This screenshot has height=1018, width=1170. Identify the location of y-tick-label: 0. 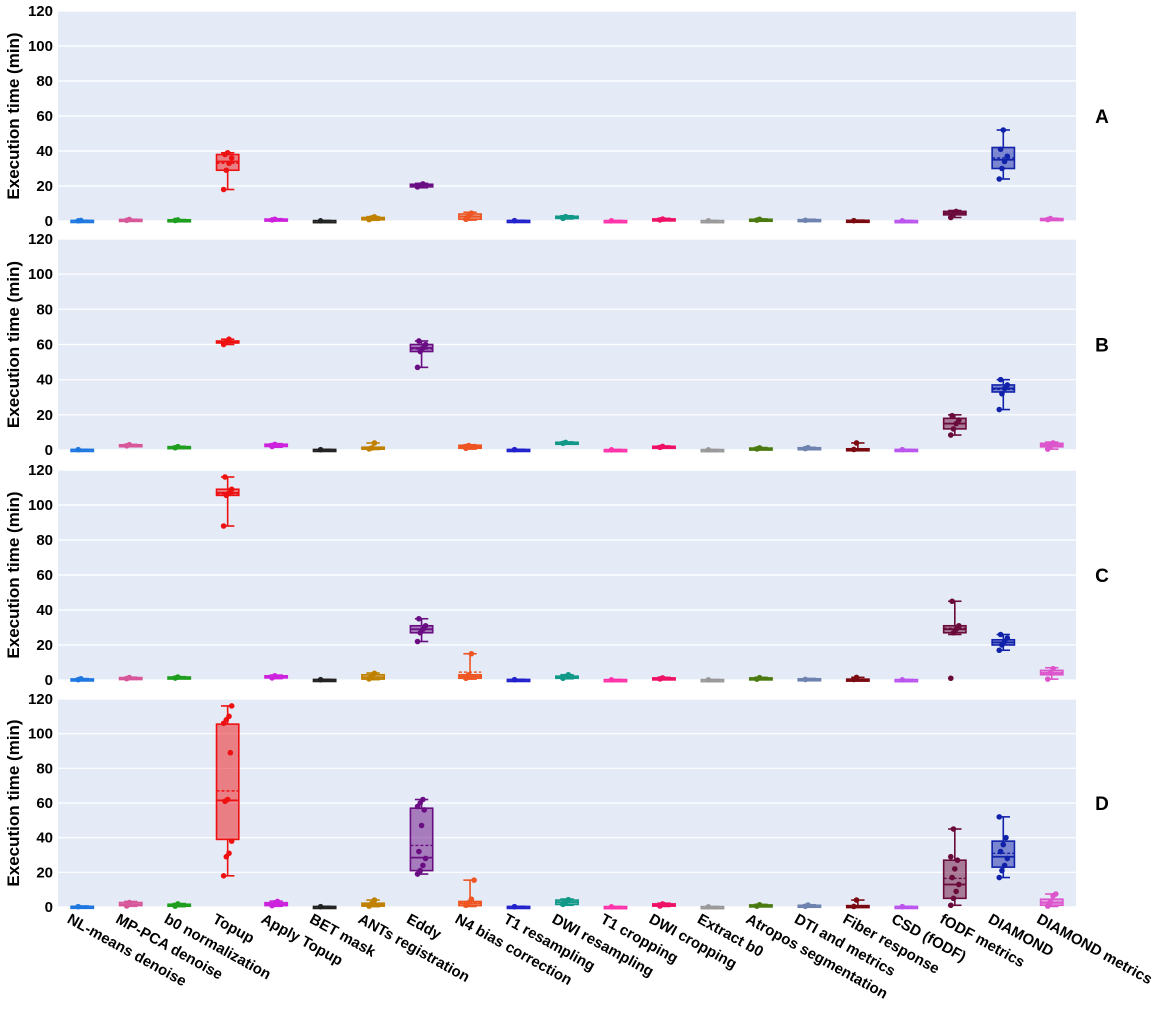
(49, 907).